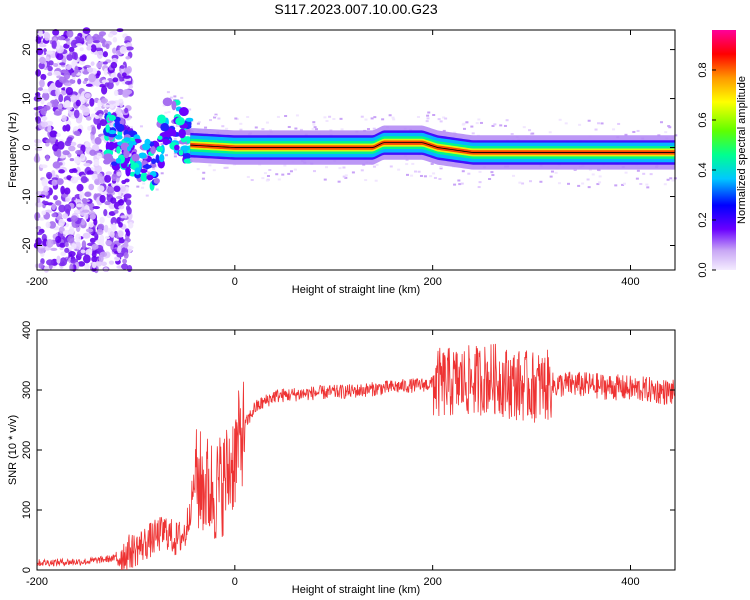  Describe the element at coordinates (703, 269) in the screenshot. I see `colorbar-tick-label: 0.0` at that location.